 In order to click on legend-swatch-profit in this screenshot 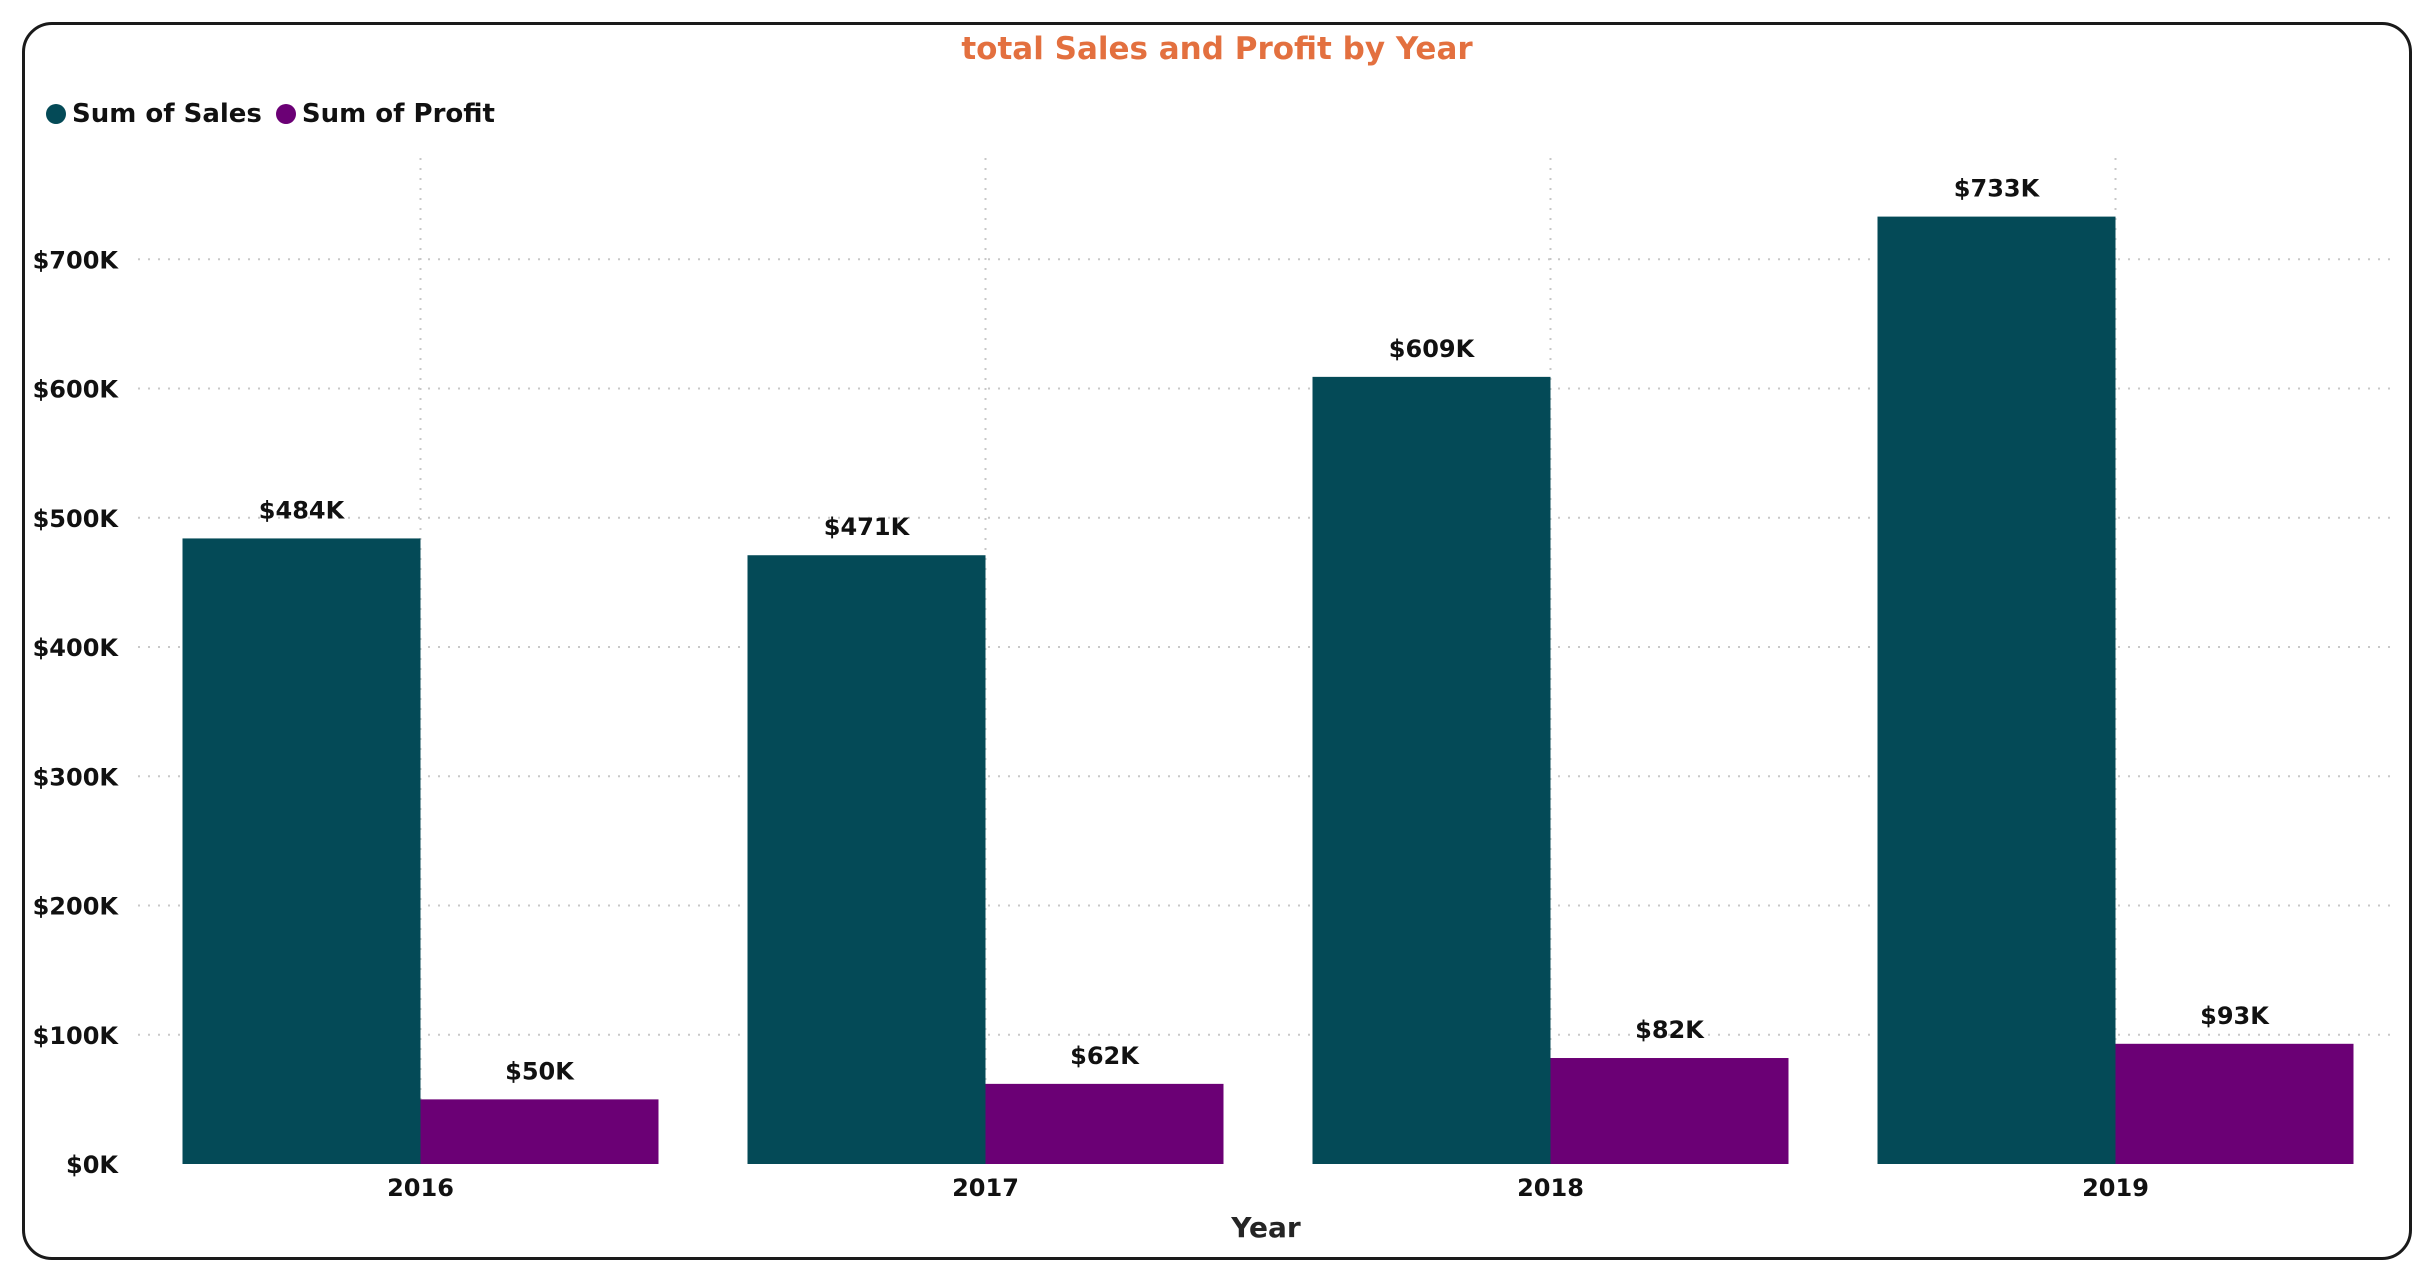, I will do `click(285, 114)`.